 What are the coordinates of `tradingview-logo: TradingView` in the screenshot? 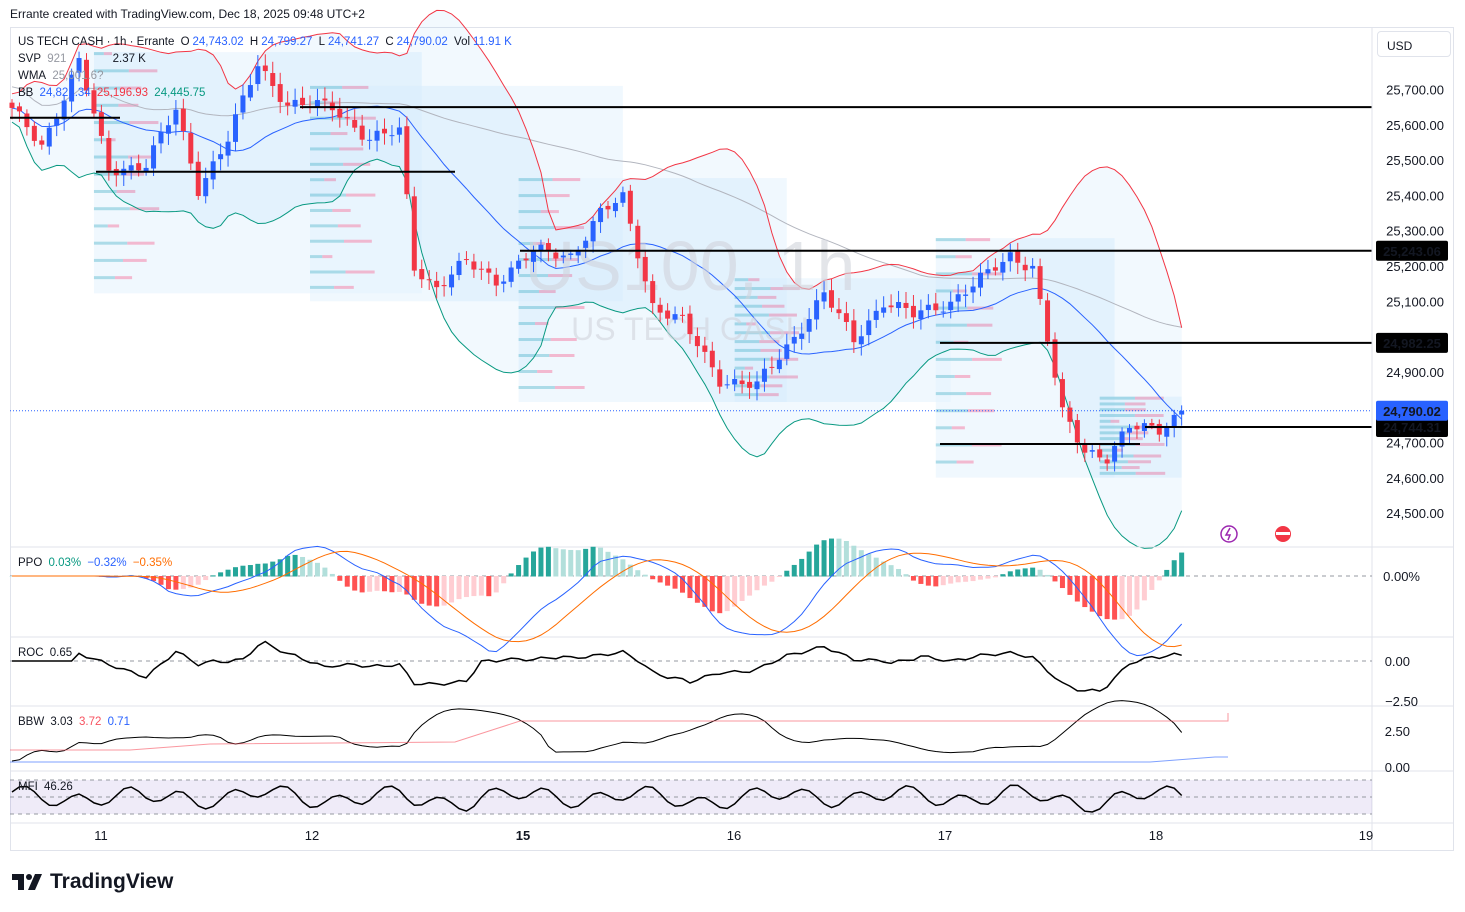 It's located at (92, 882).